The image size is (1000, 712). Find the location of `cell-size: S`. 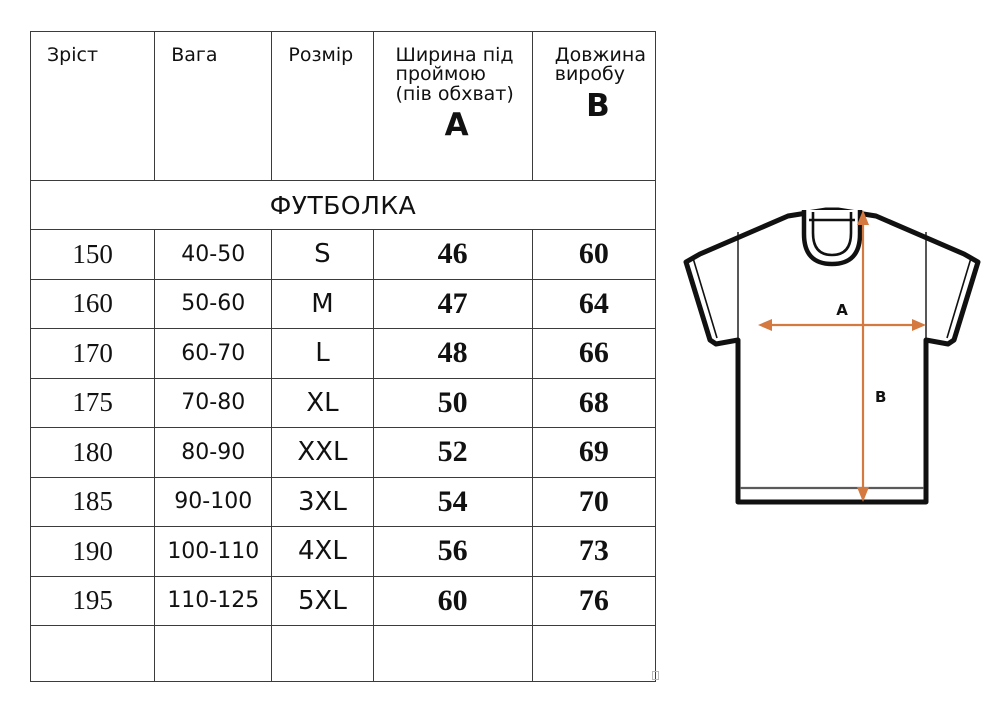

cell-size: S is located at coordinates (322, 254).